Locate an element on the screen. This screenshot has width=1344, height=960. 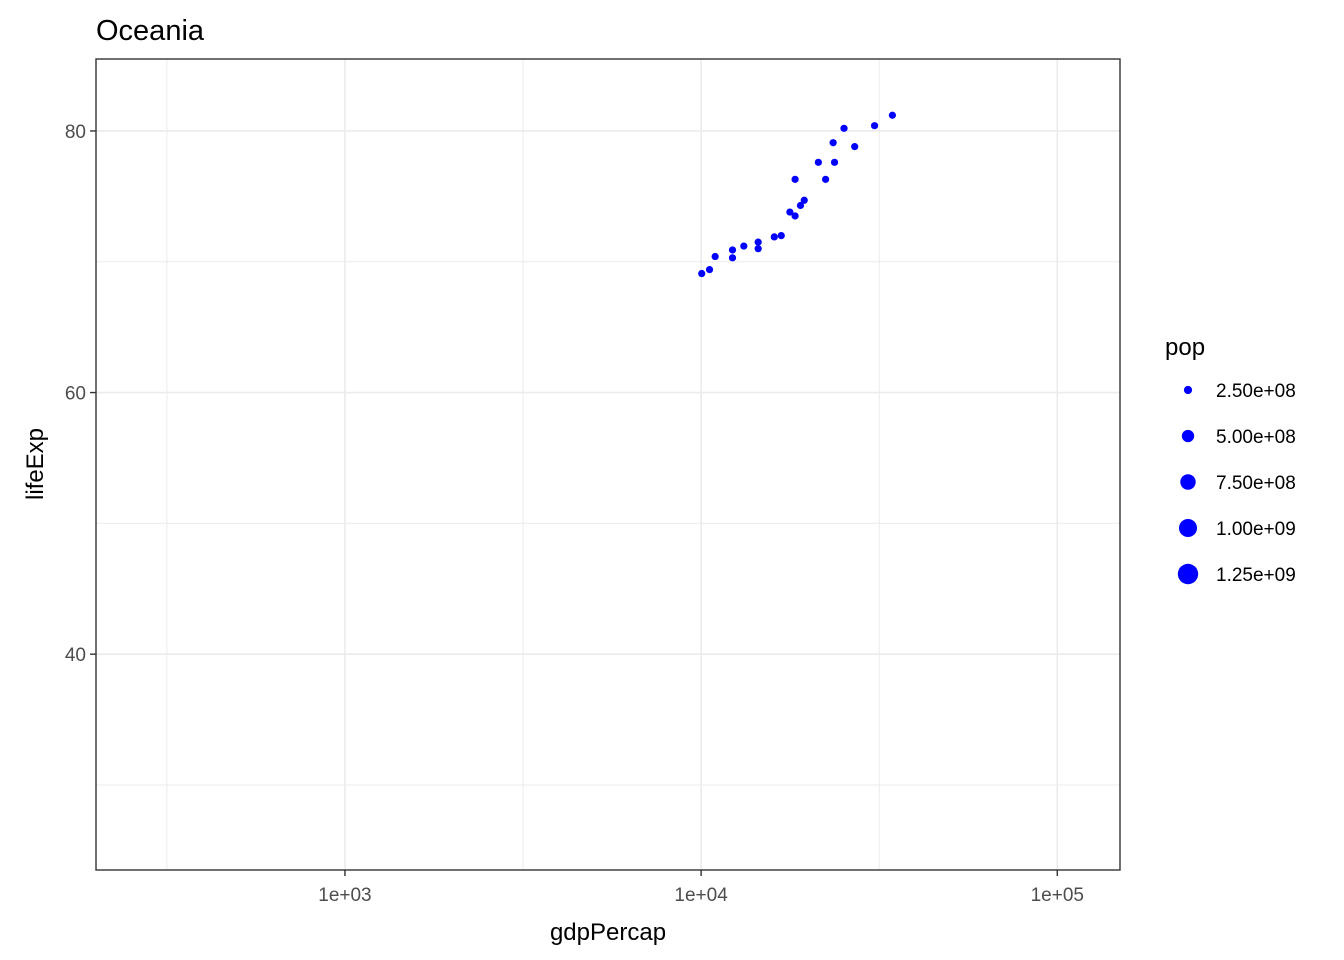
legend-key-label: 1.25e+09 is located at coordinates (1256, 575).